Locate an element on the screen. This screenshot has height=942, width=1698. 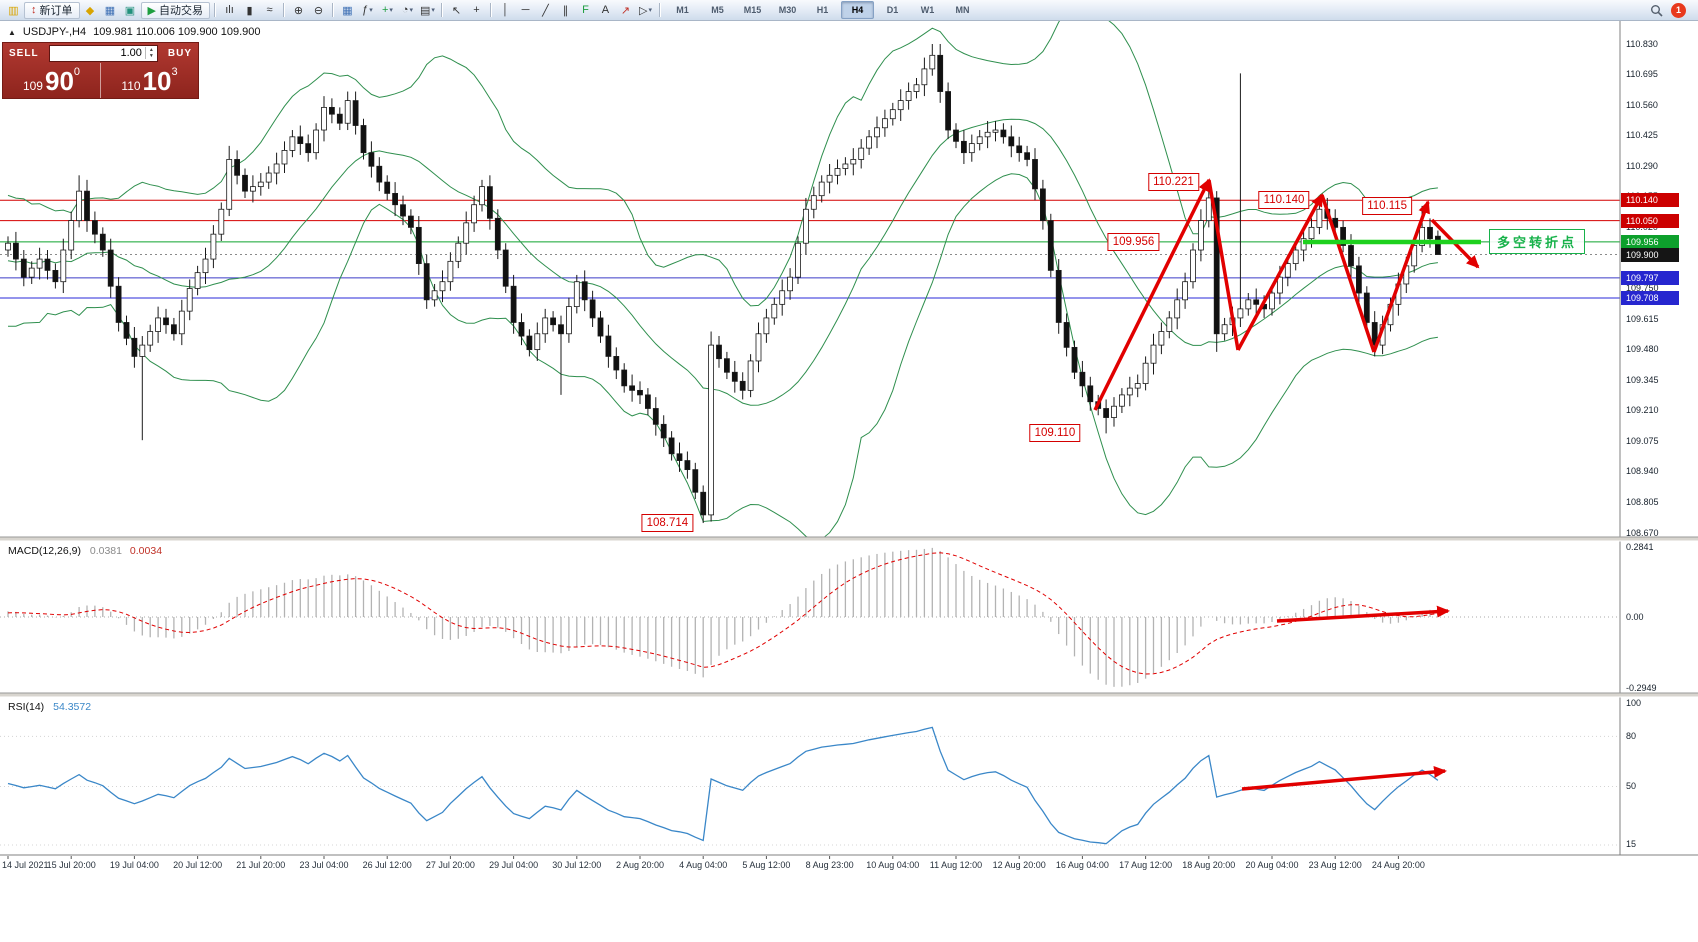
zoom-out-icon: ⊖ is located at coordinates (318, 10).